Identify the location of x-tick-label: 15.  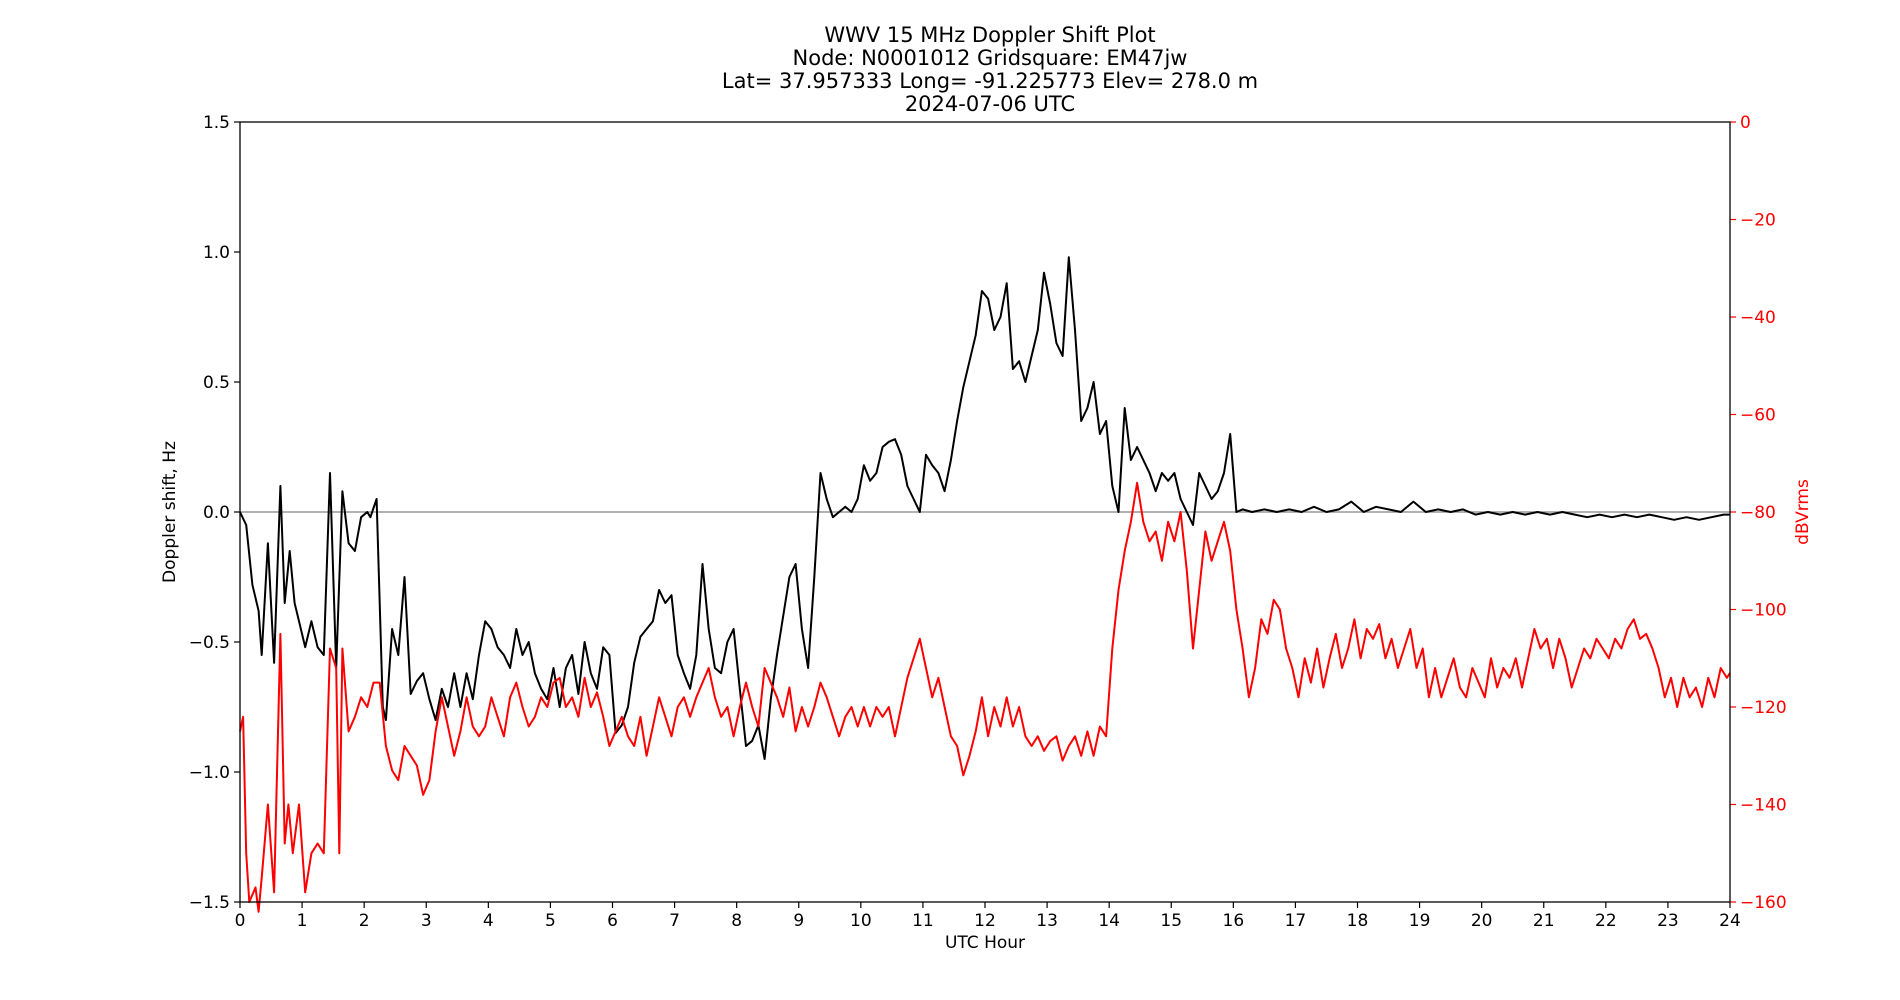
(1171, 921).